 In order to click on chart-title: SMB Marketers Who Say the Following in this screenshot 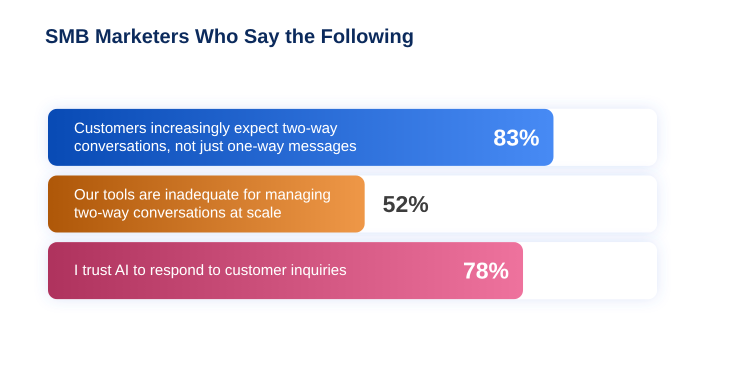, I will do `click(229, 37)`.